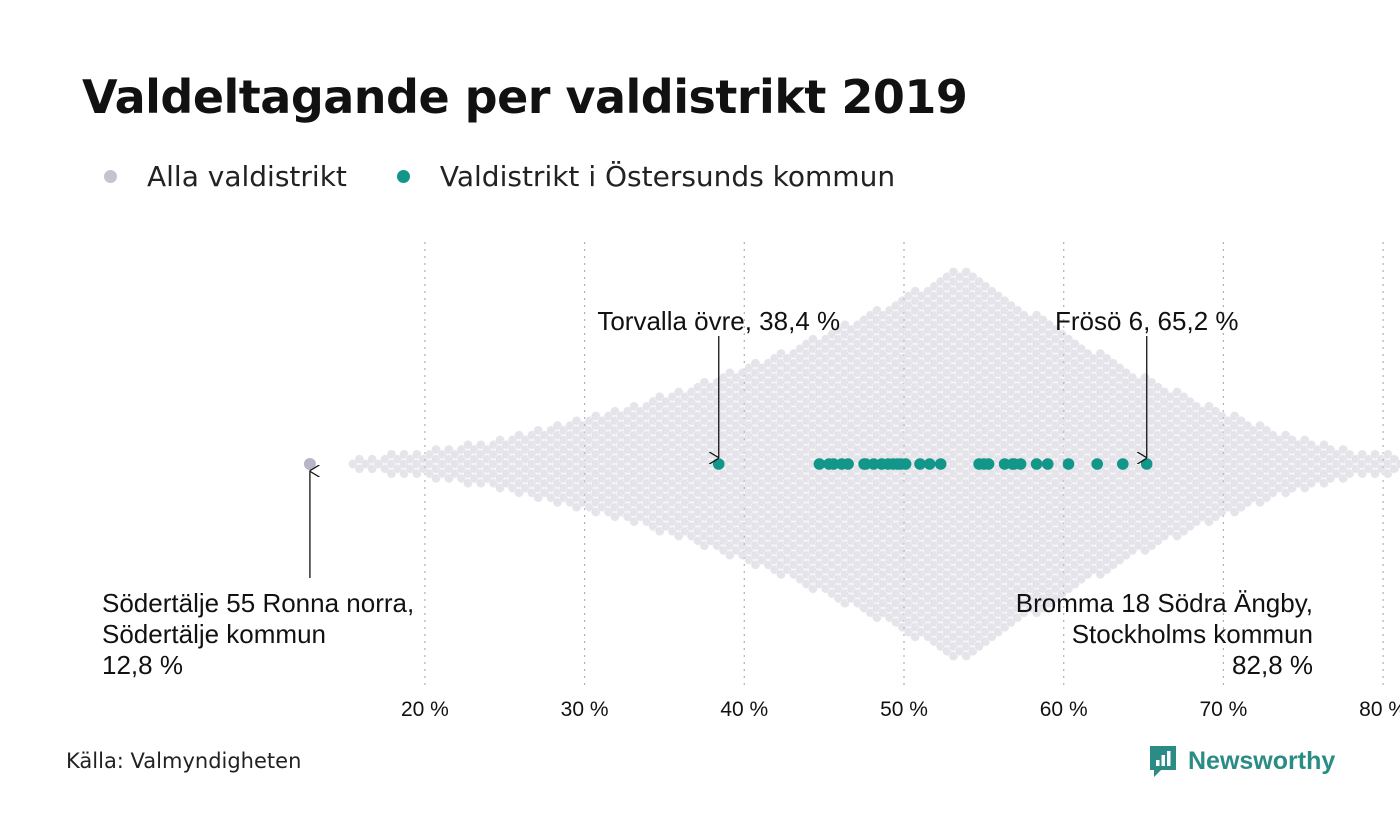  What do you see at coordinates (309, 464) in the screenshot?
I see `point-min-district` at bounding box center [309, 464].